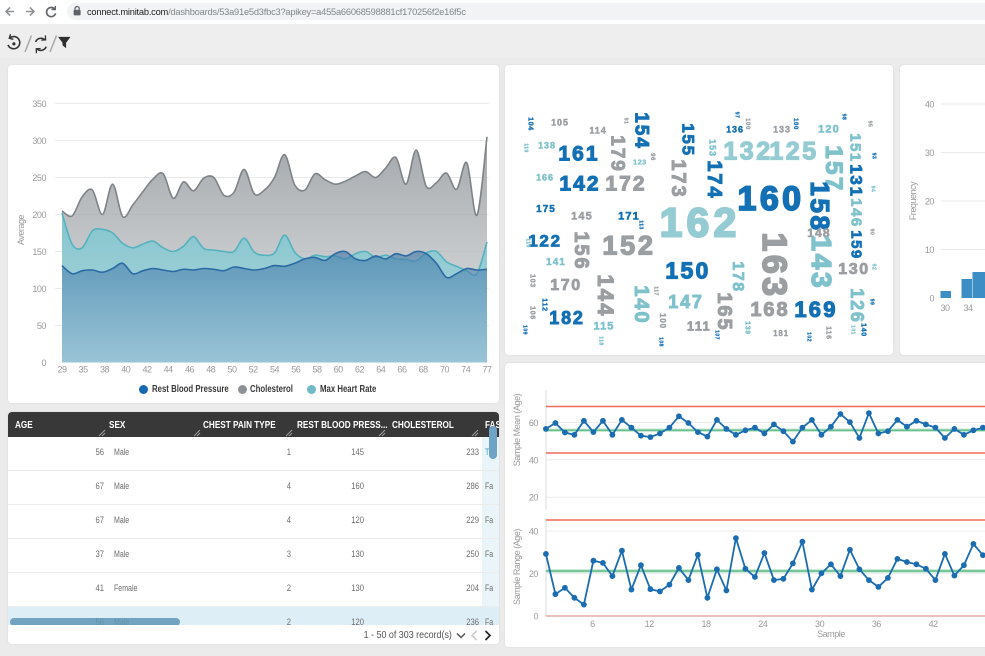  Describe the element at coordinates (360, 370) in the screenshot. I see `svg-text: 62` at that location.